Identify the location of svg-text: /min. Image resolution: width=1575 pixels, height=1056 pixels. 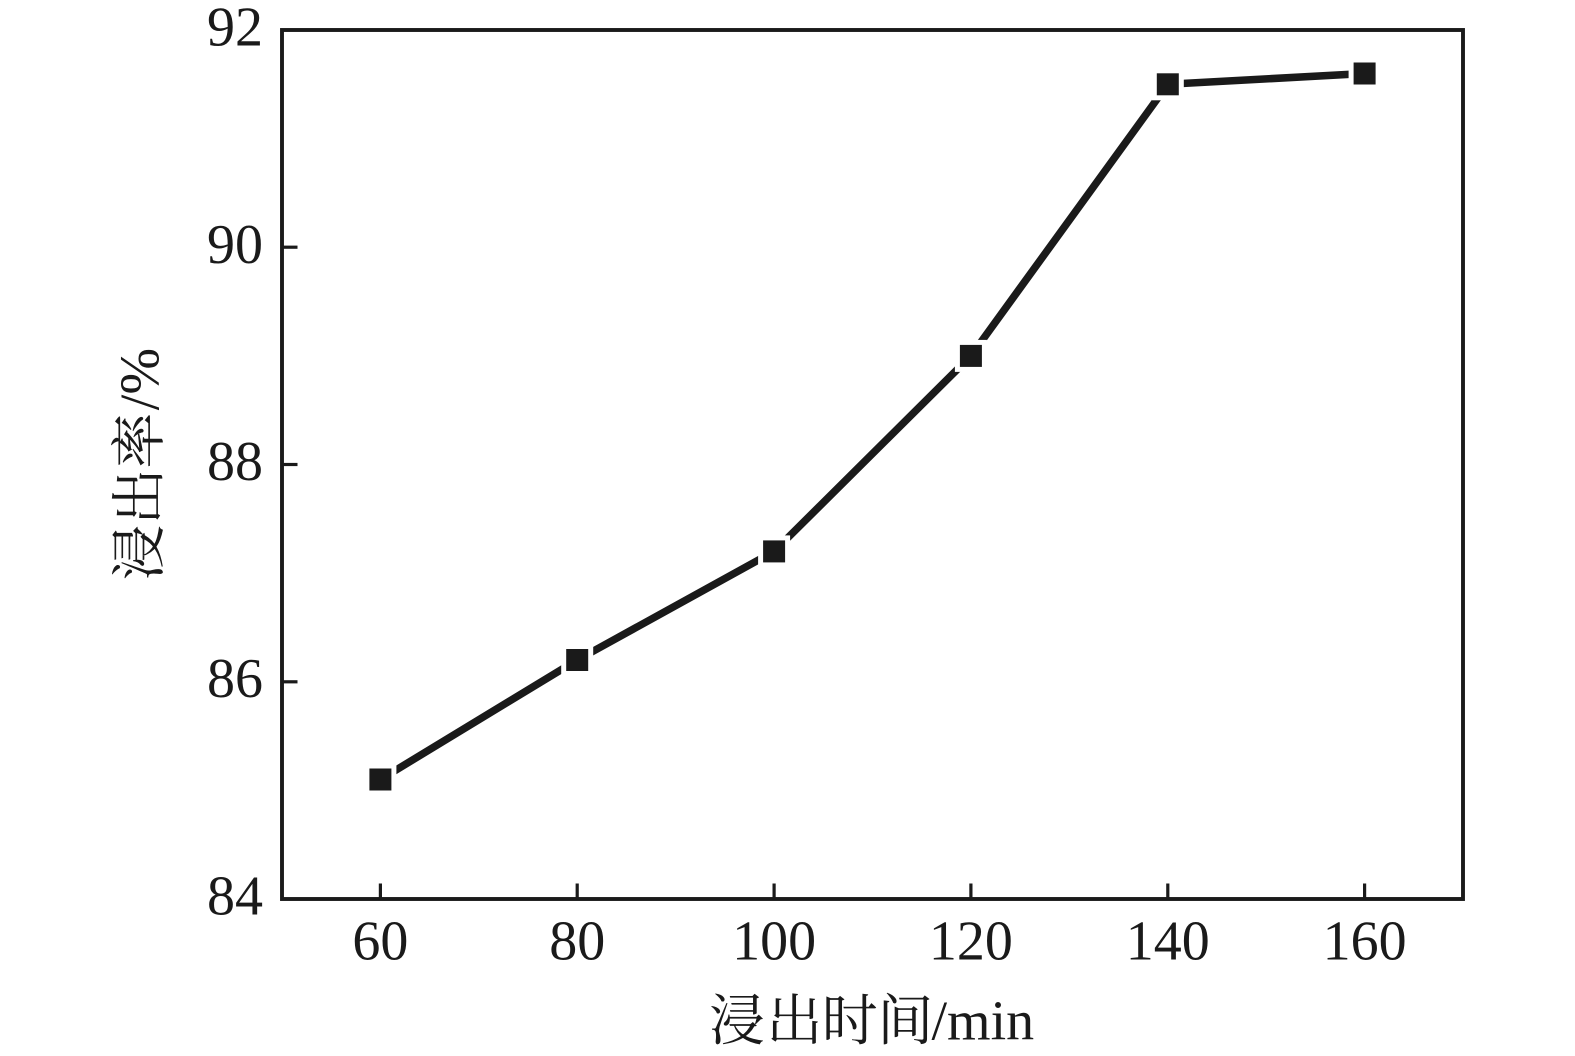
(983, 1022).